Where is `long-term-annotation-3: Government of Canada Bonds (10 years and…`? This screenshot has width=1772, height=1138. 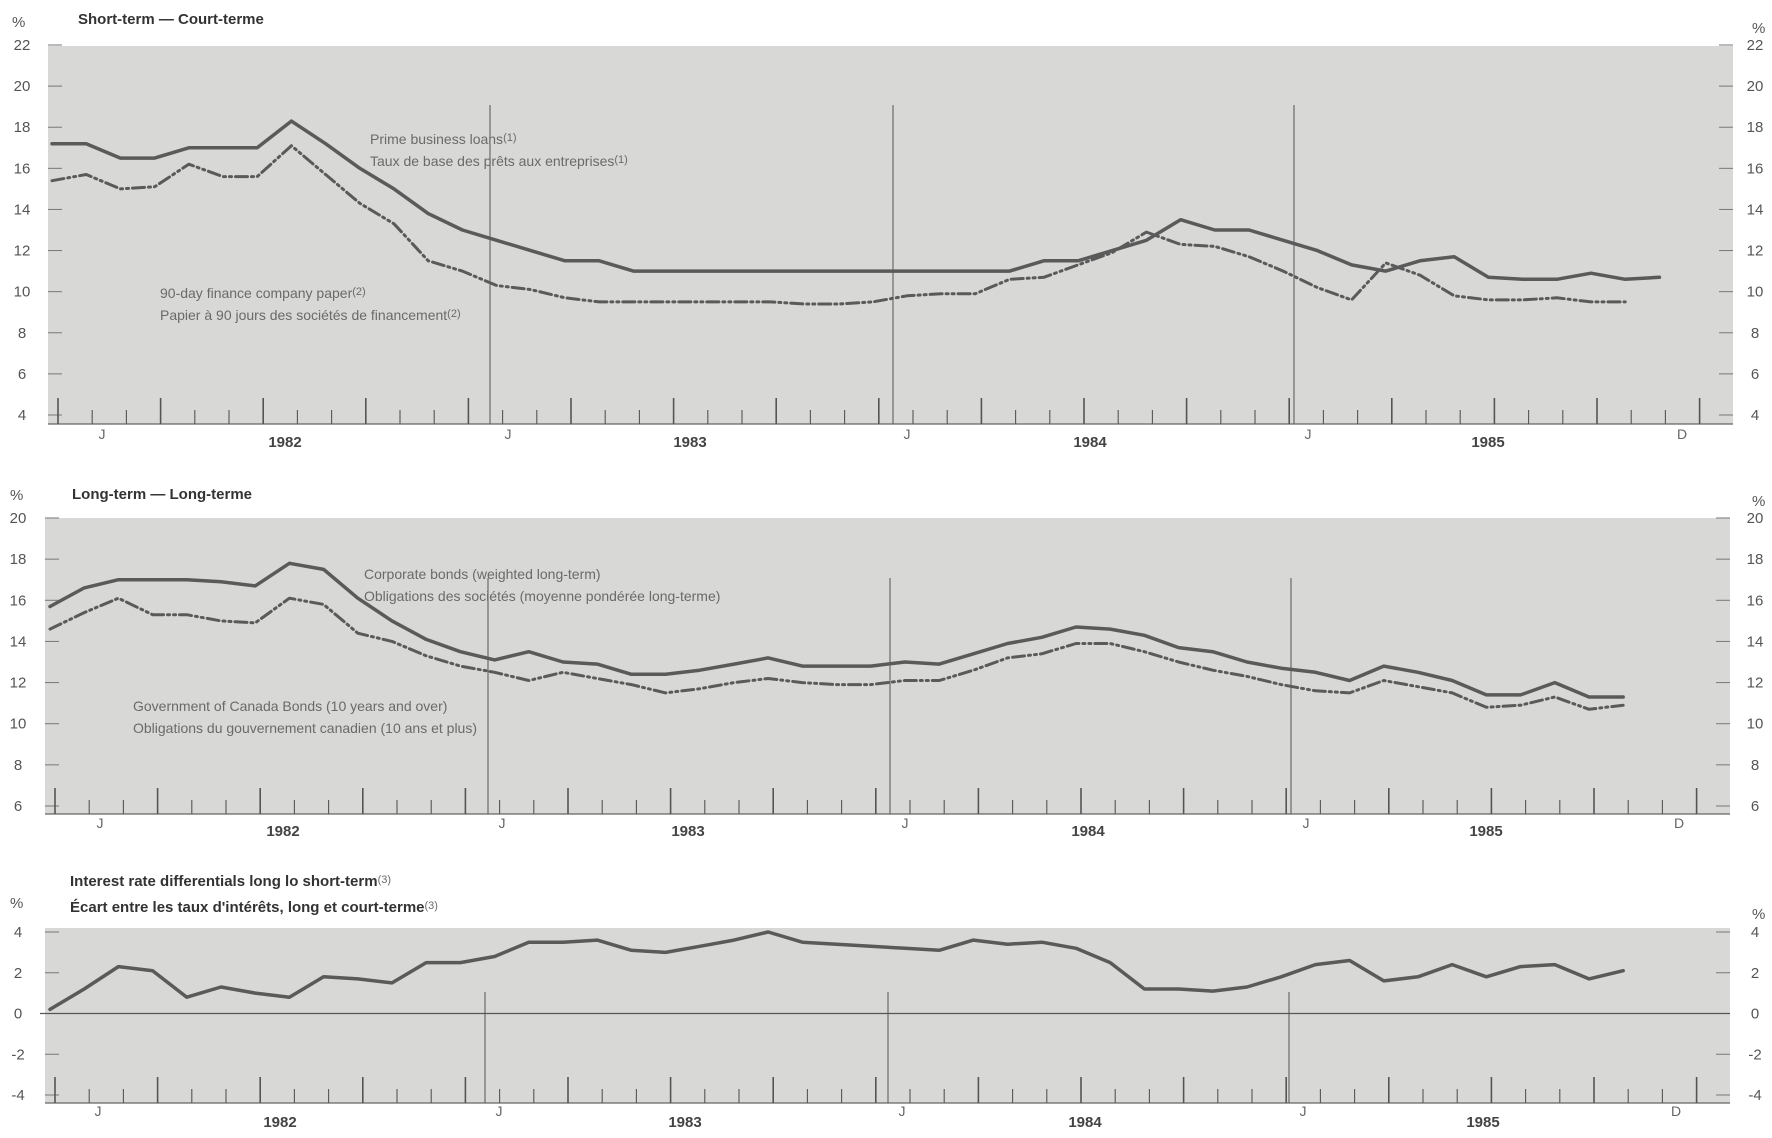 long-term-annotation-3: Government of Canada Bonds (10 years and… is located at coordinates (290, 706).